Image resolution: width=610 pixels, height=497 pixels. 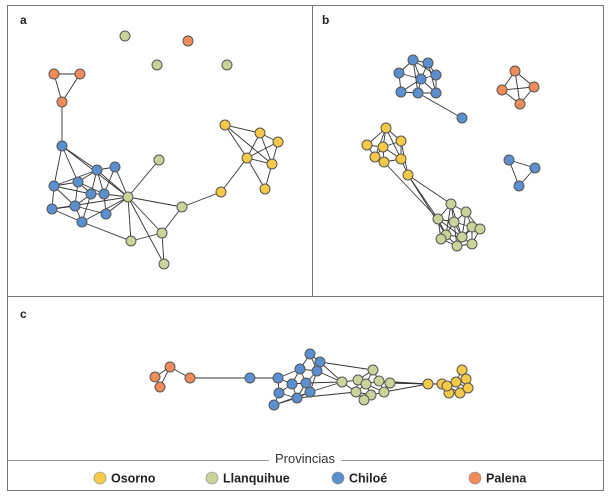 I want to click on panel-b-label: b, so click(x=325, y=20).